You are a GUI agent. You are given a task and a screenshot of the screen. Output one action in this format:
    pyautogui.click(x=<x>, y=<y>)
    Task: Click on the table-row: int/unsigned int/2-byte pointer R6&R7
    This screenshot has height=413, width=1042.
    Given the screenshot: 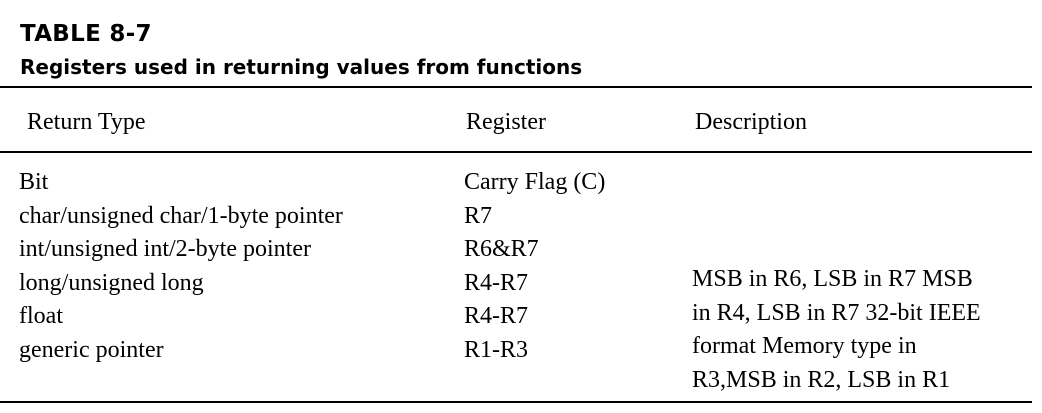 What is the action you would take?
    pyautogui.click(x=520, y=250)
    